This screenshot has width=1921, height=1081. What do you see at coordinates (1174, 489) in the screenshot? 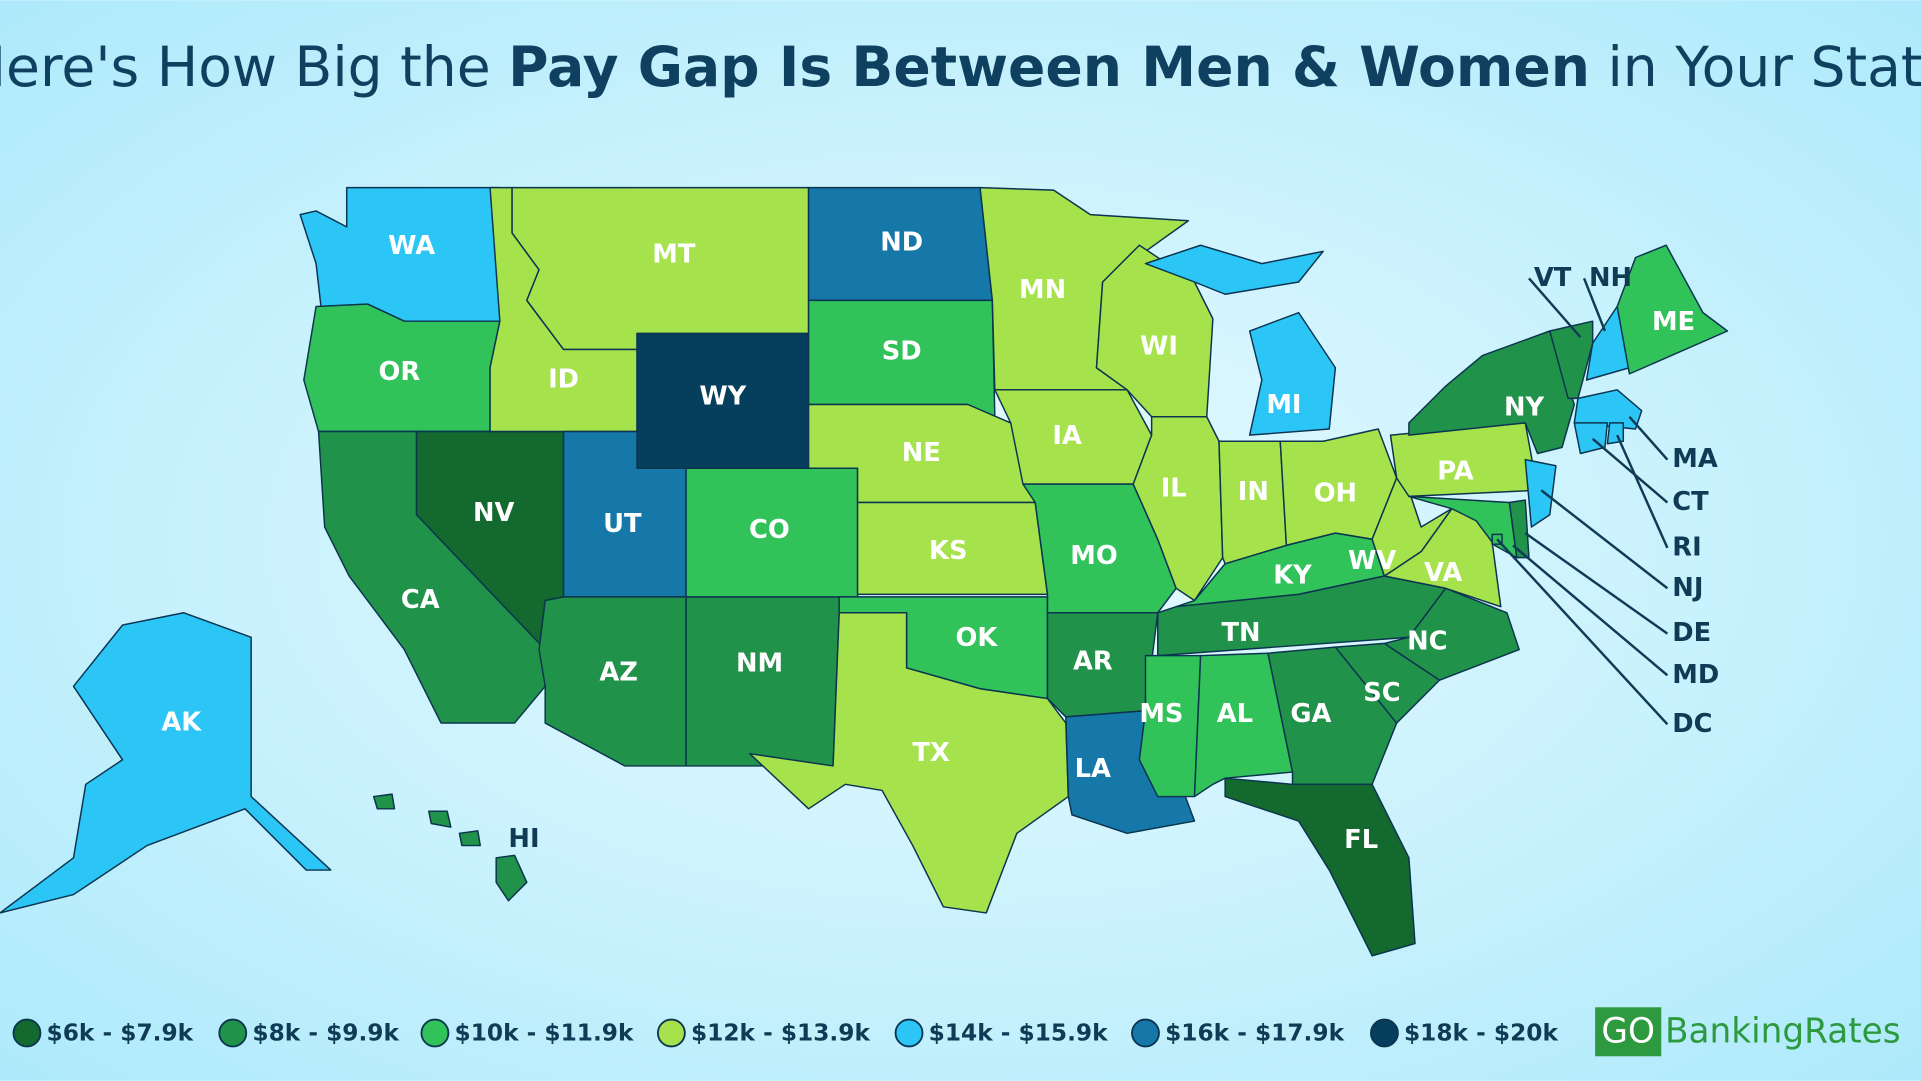
I see `state-label: IL` at bounding box center [1174, 489].